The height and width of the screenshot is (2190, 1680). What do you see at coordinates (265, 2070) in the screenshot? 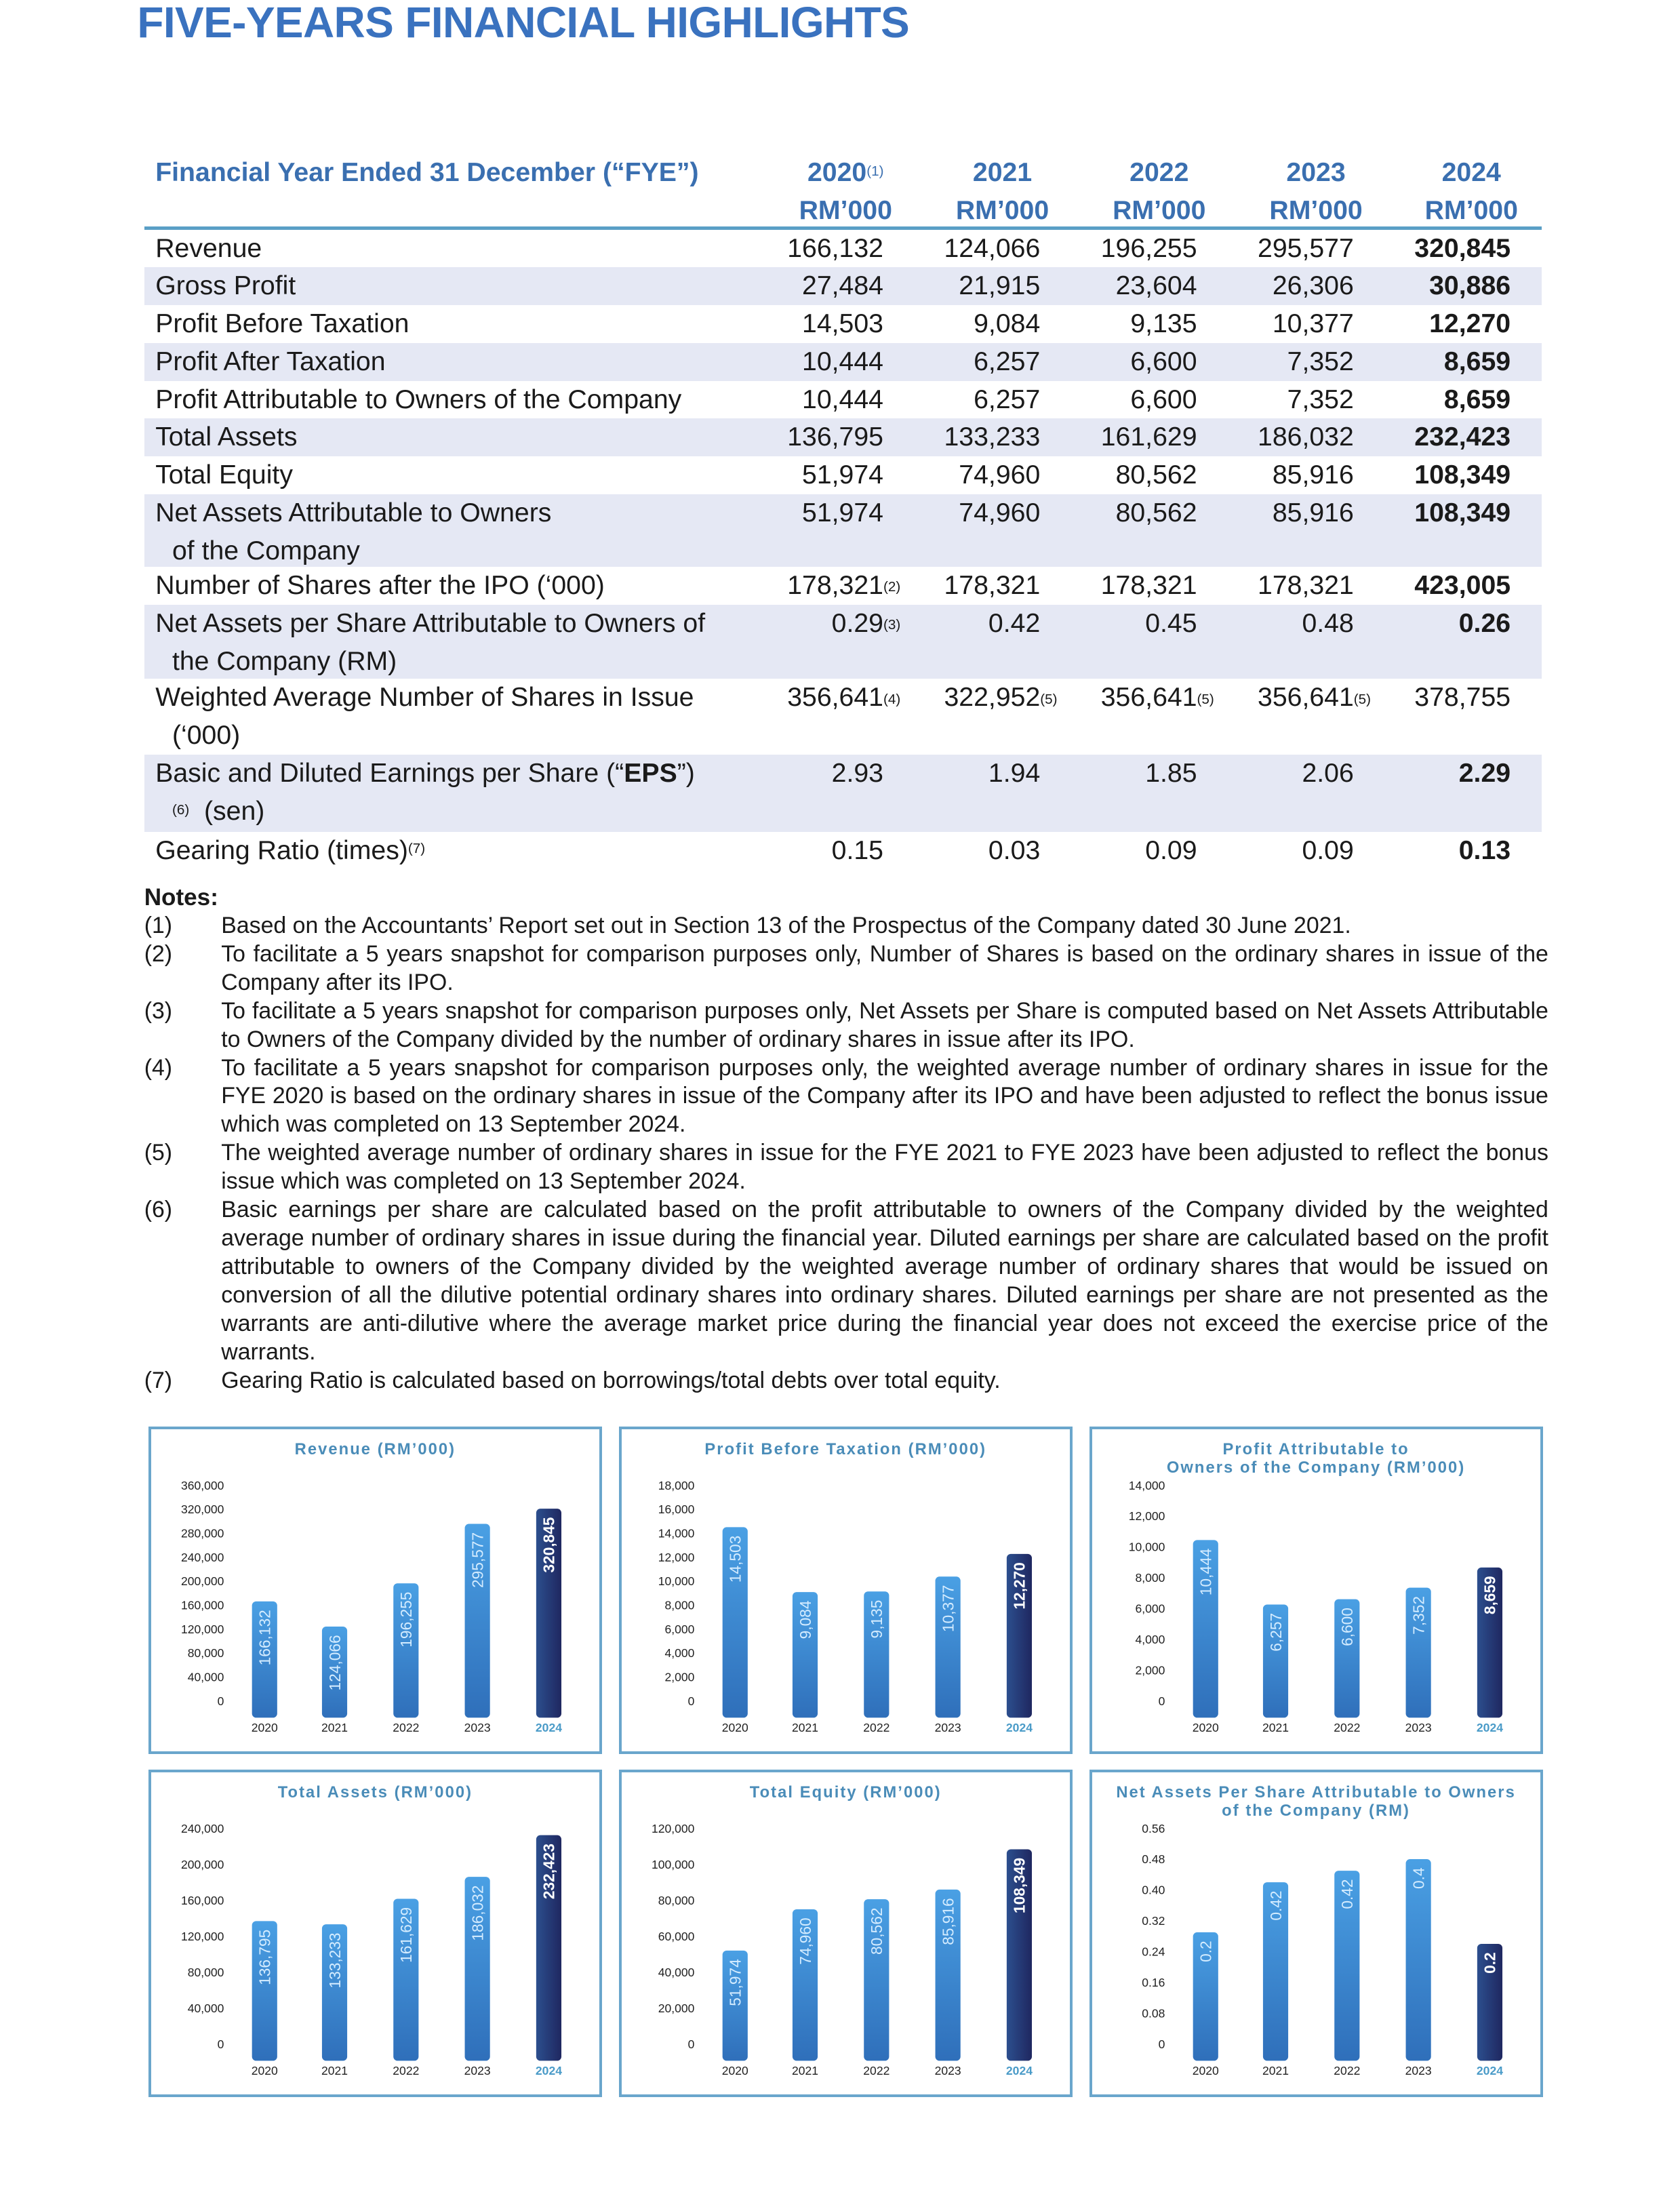
I see `x-tick-label: 2020` at bounding box center [265, 2070].